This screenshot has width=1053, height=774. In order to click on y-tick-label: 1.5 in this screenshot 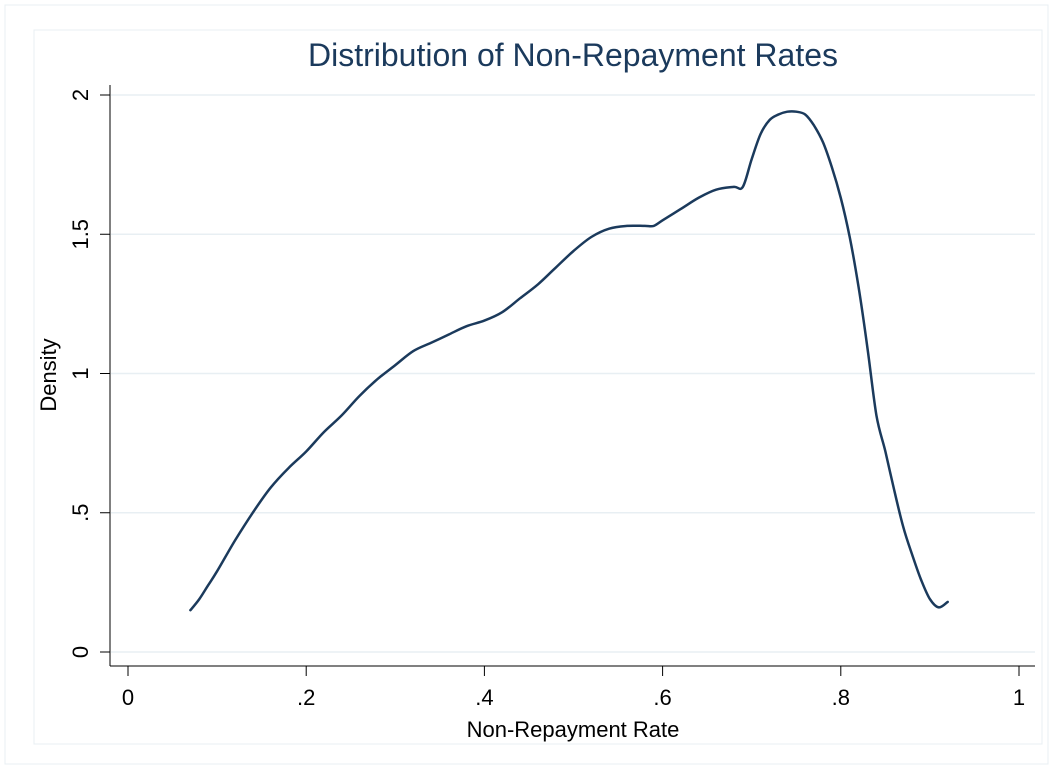, I will do `click(80, 234)`.